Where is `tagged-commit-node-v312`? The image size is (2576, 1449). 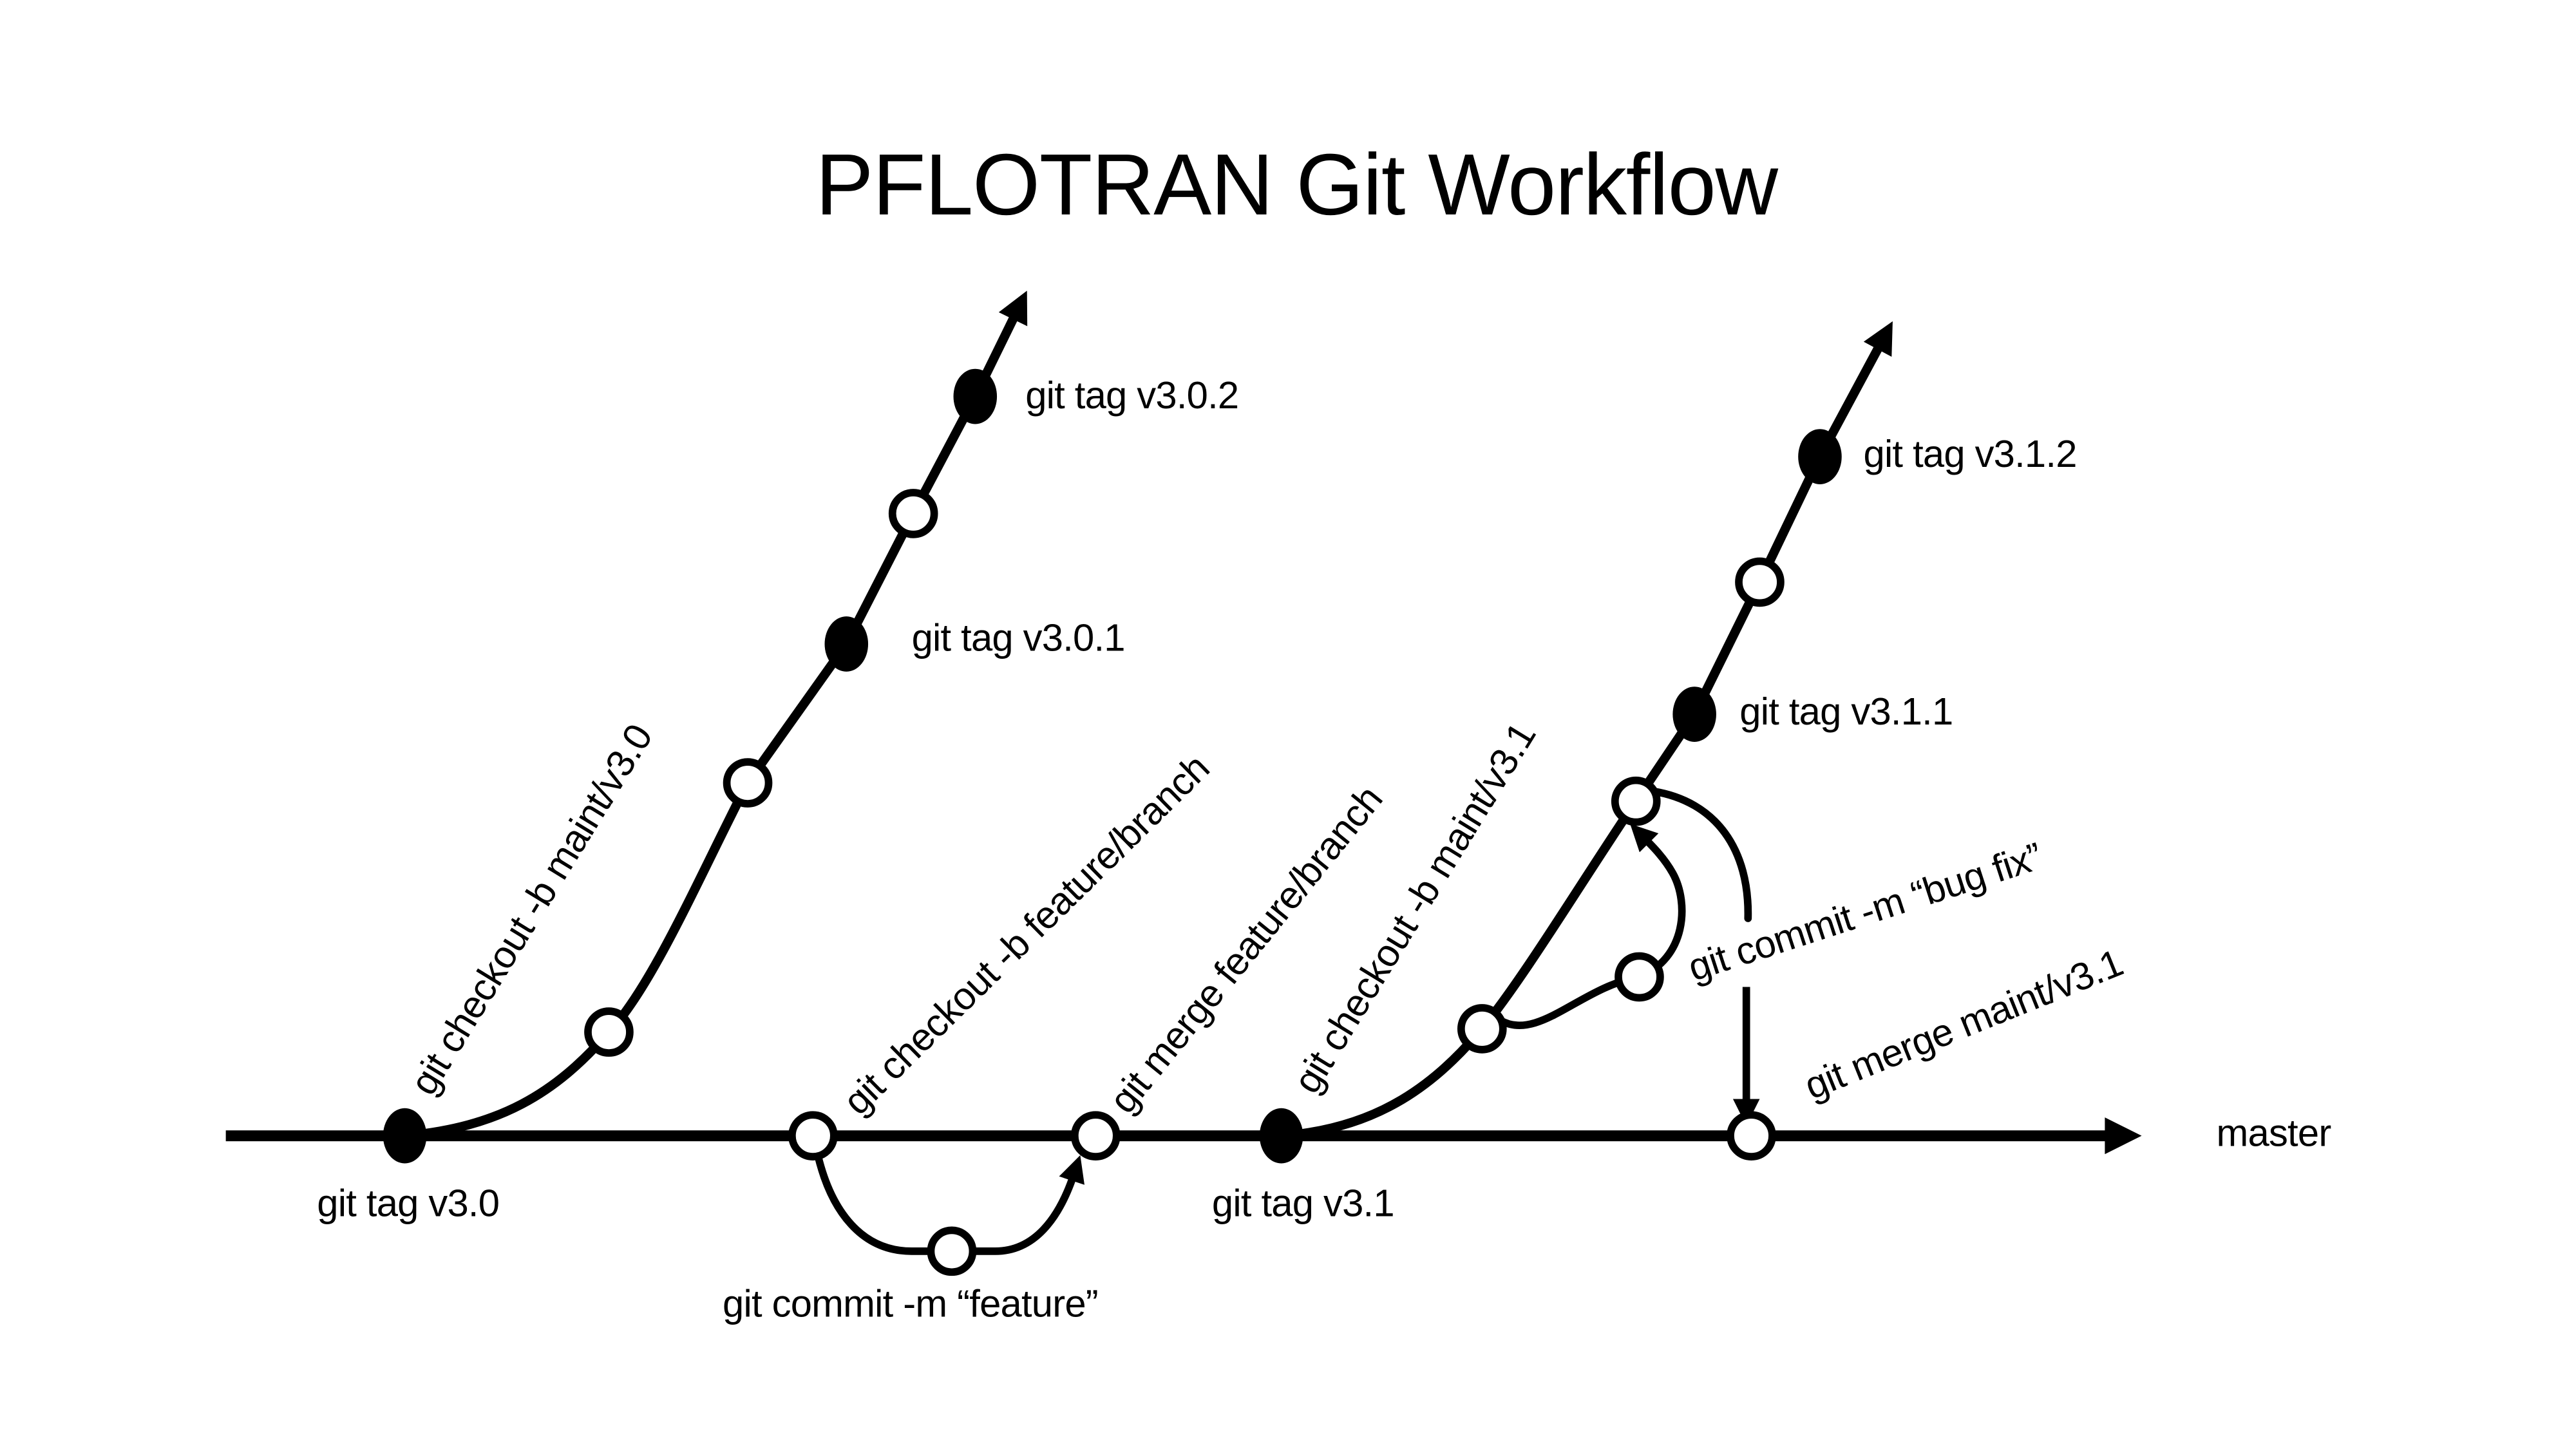
tagged-commit-node-v312 is located at coordinates (1820, 457).